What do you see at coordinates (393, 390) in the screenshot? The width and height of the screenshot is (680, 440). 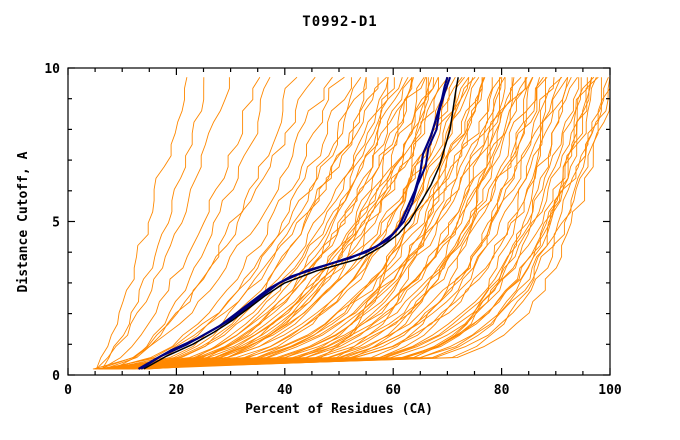 I see `x-tick-label: 60` at bounding box center [393, 390].